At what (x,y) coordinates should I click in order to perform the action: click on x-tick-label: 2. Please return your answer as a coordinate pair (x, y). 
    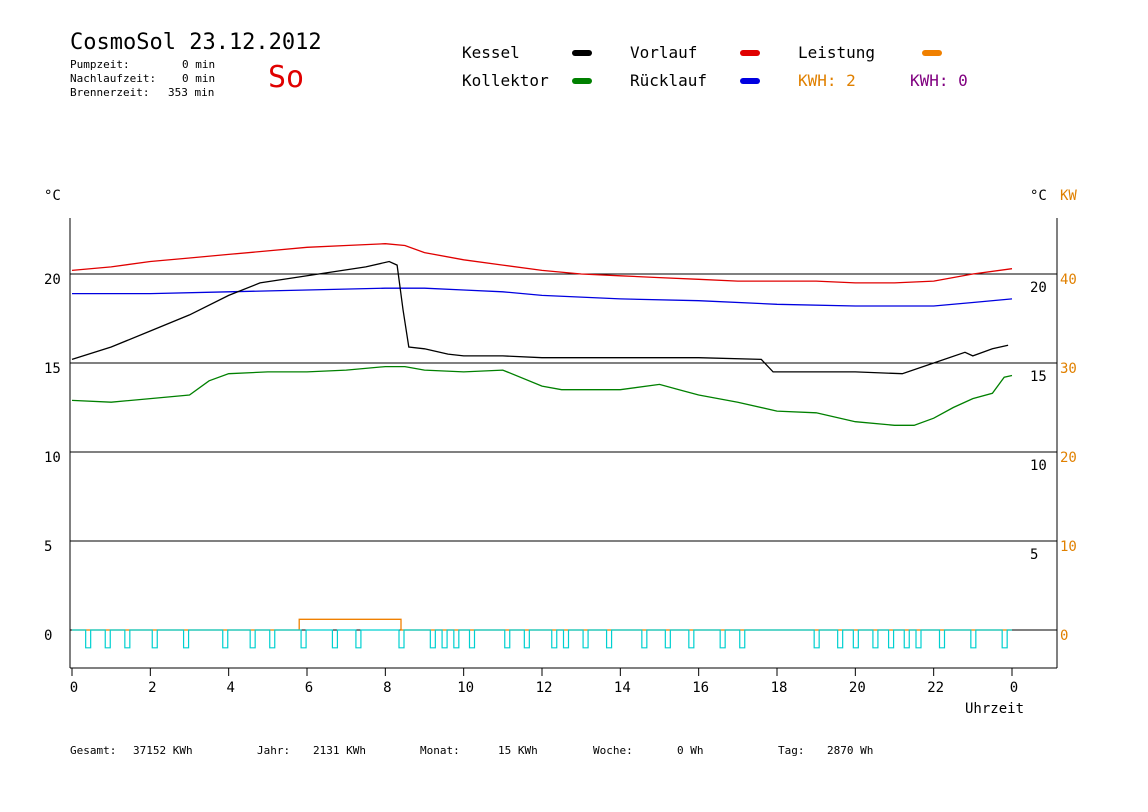
    Looking at the image, I should click on (152, 688).